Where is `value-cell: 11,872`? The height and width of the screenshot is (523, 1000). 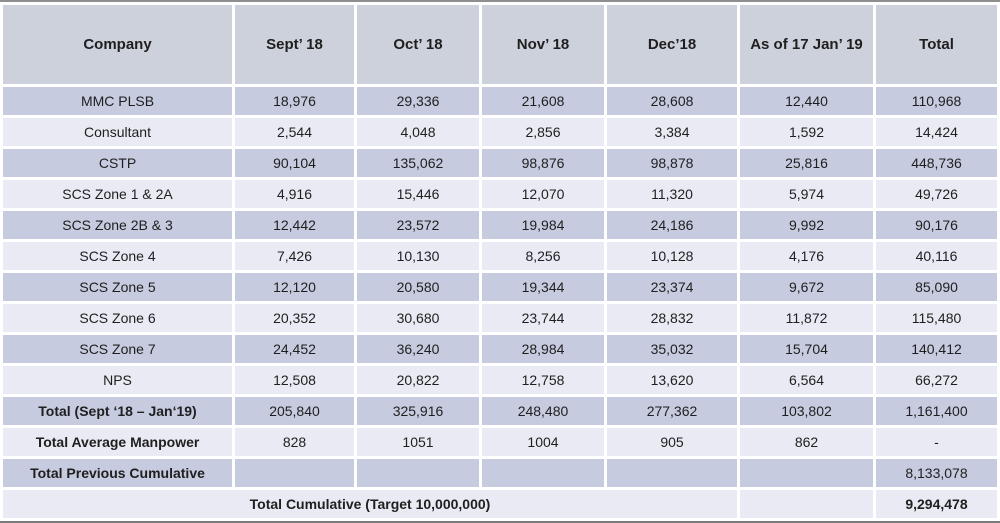 value-cell: 11,872 is located at coordinates (806, 318).